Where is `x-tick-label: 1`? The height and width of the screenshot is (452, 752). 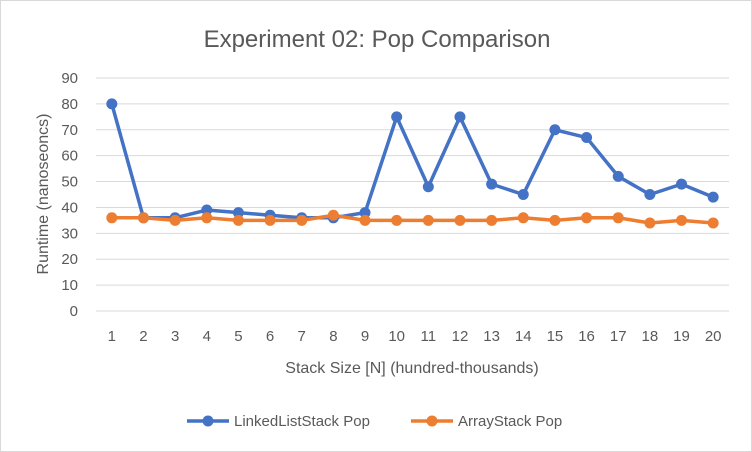 x-tick-label: 1 is located at coordinates (112, 336).